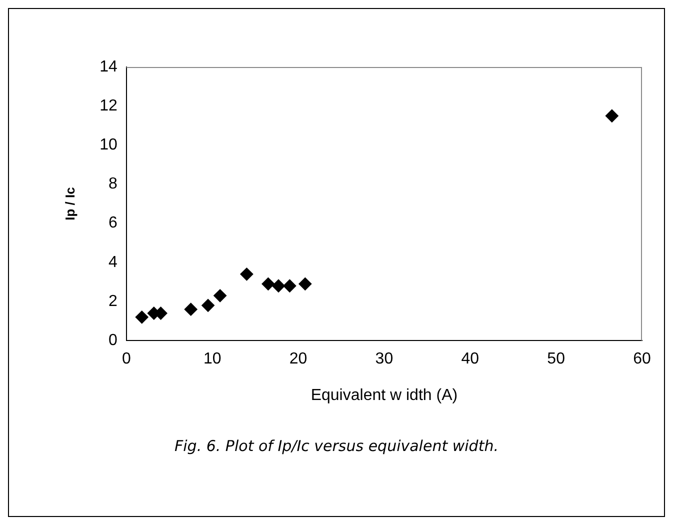 This screenshot has width=675, height=527. I want to click on x-tick-label: 10, so click(212, 359).